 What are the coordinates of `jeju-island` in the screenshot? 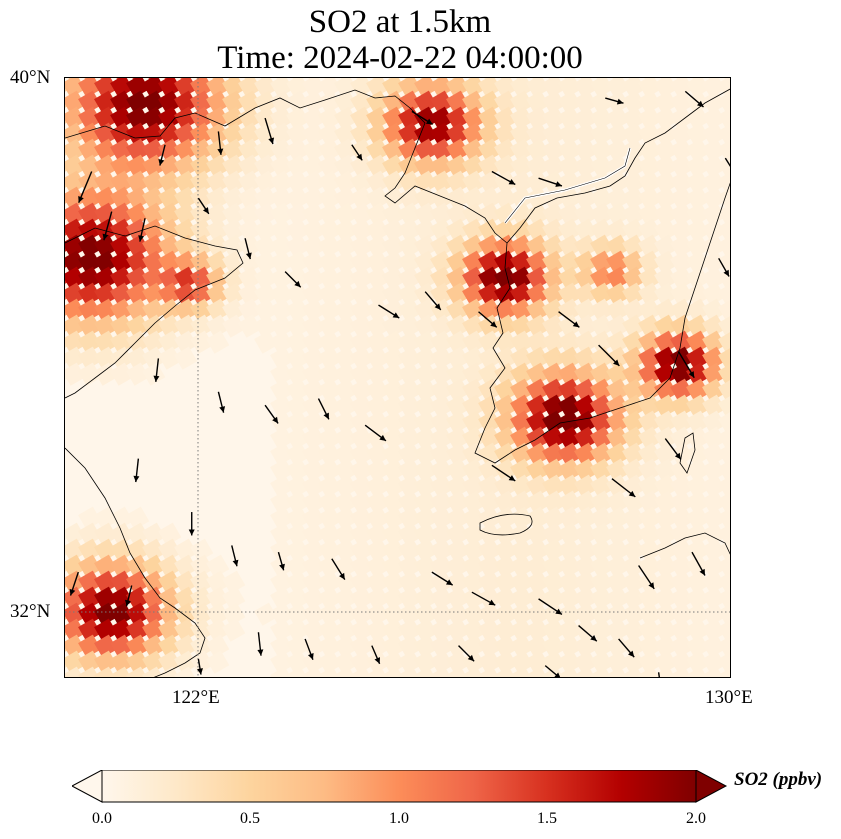 It's located at (506, 524).